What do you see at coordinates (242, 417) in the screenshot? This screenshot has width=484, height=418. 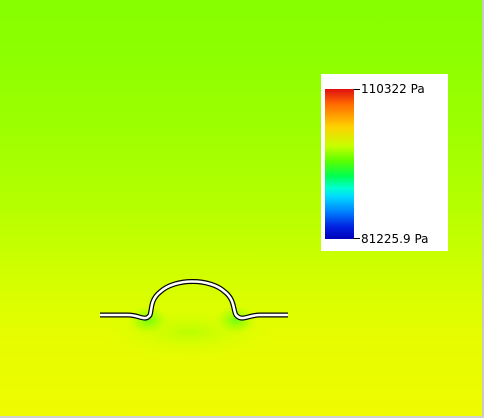 I see `viewport-bottom-border` at bounding box center [242, 417].